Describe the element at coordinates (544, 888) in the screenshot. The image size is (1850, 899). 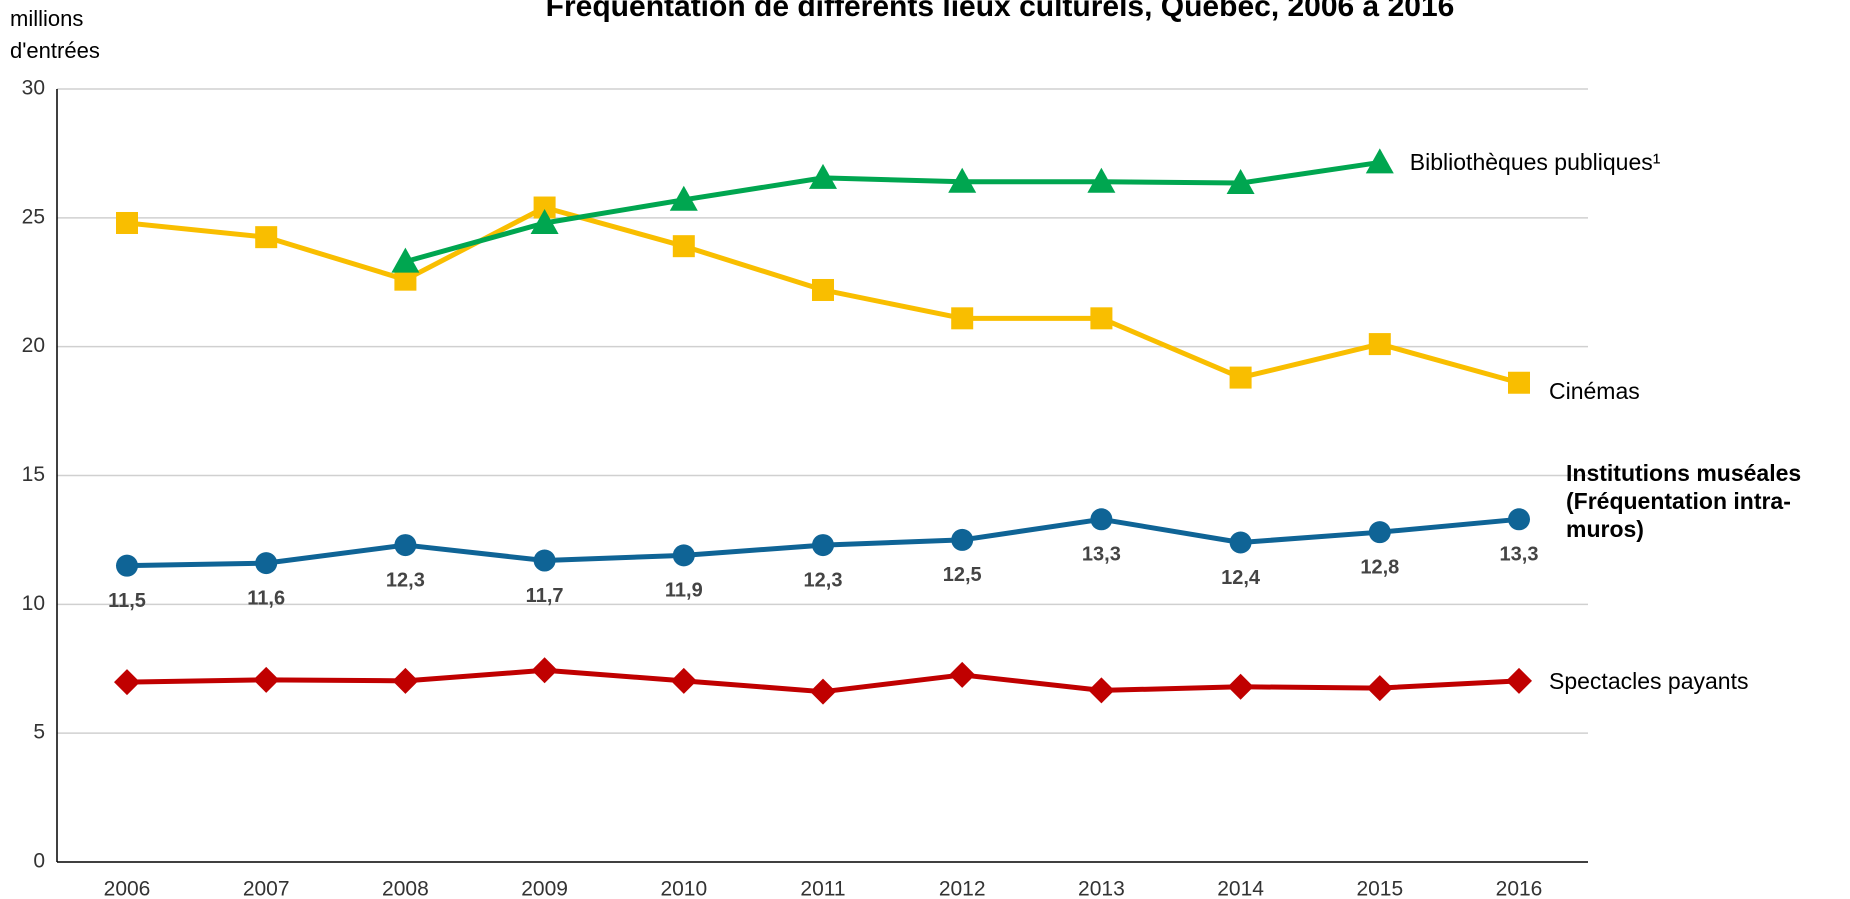
I see `x-tick-label: 2009` at that location.